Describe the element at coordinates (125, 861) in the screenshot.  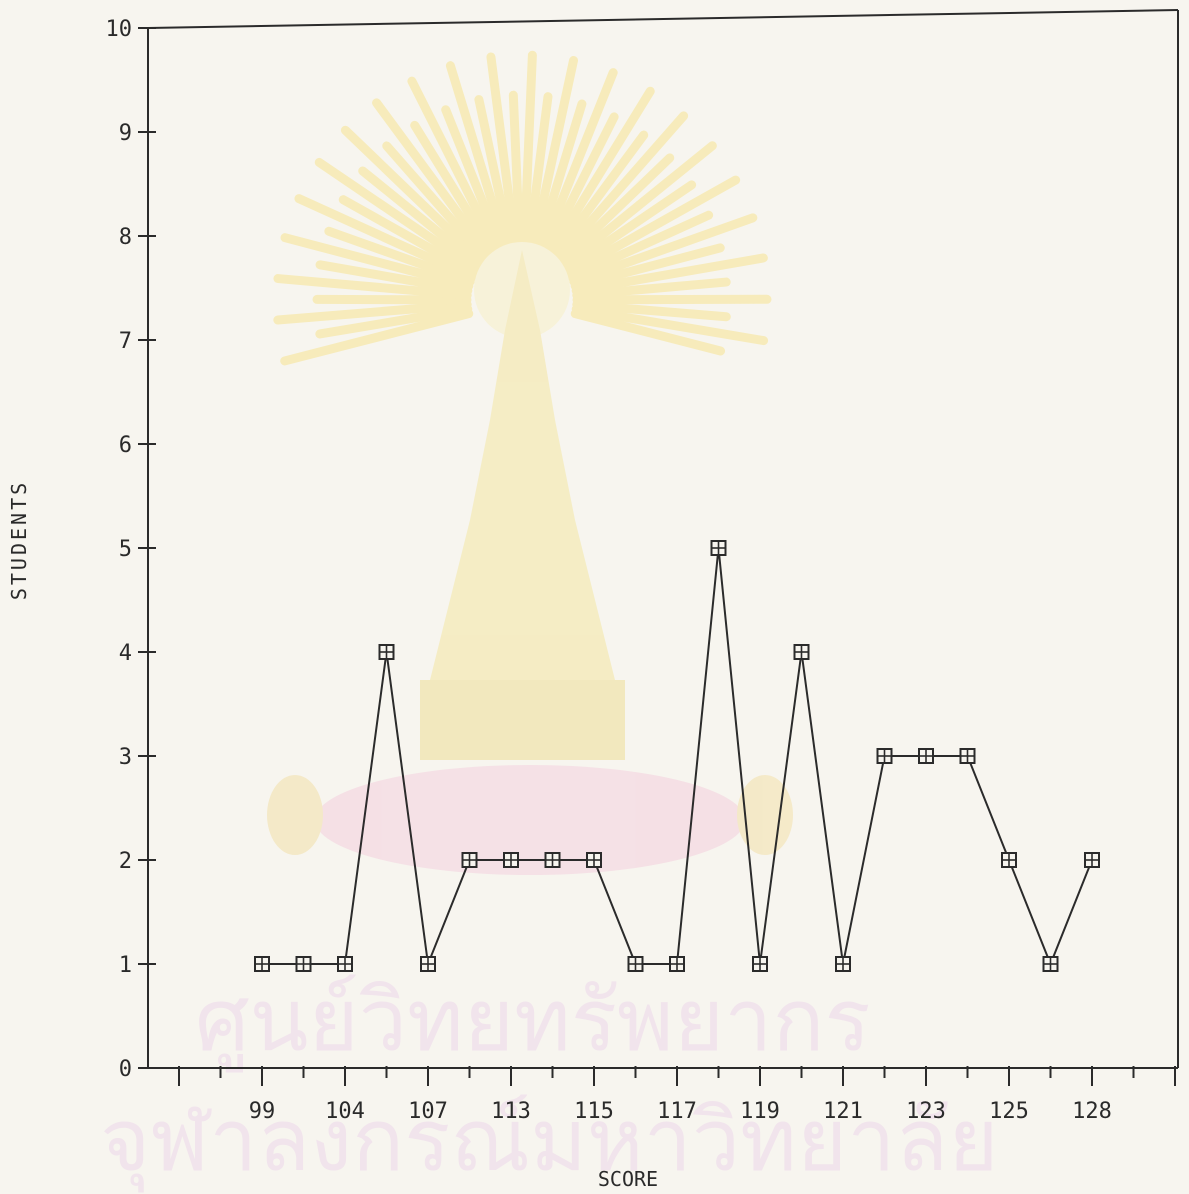
I see `y-tick-label: 2` at that location.